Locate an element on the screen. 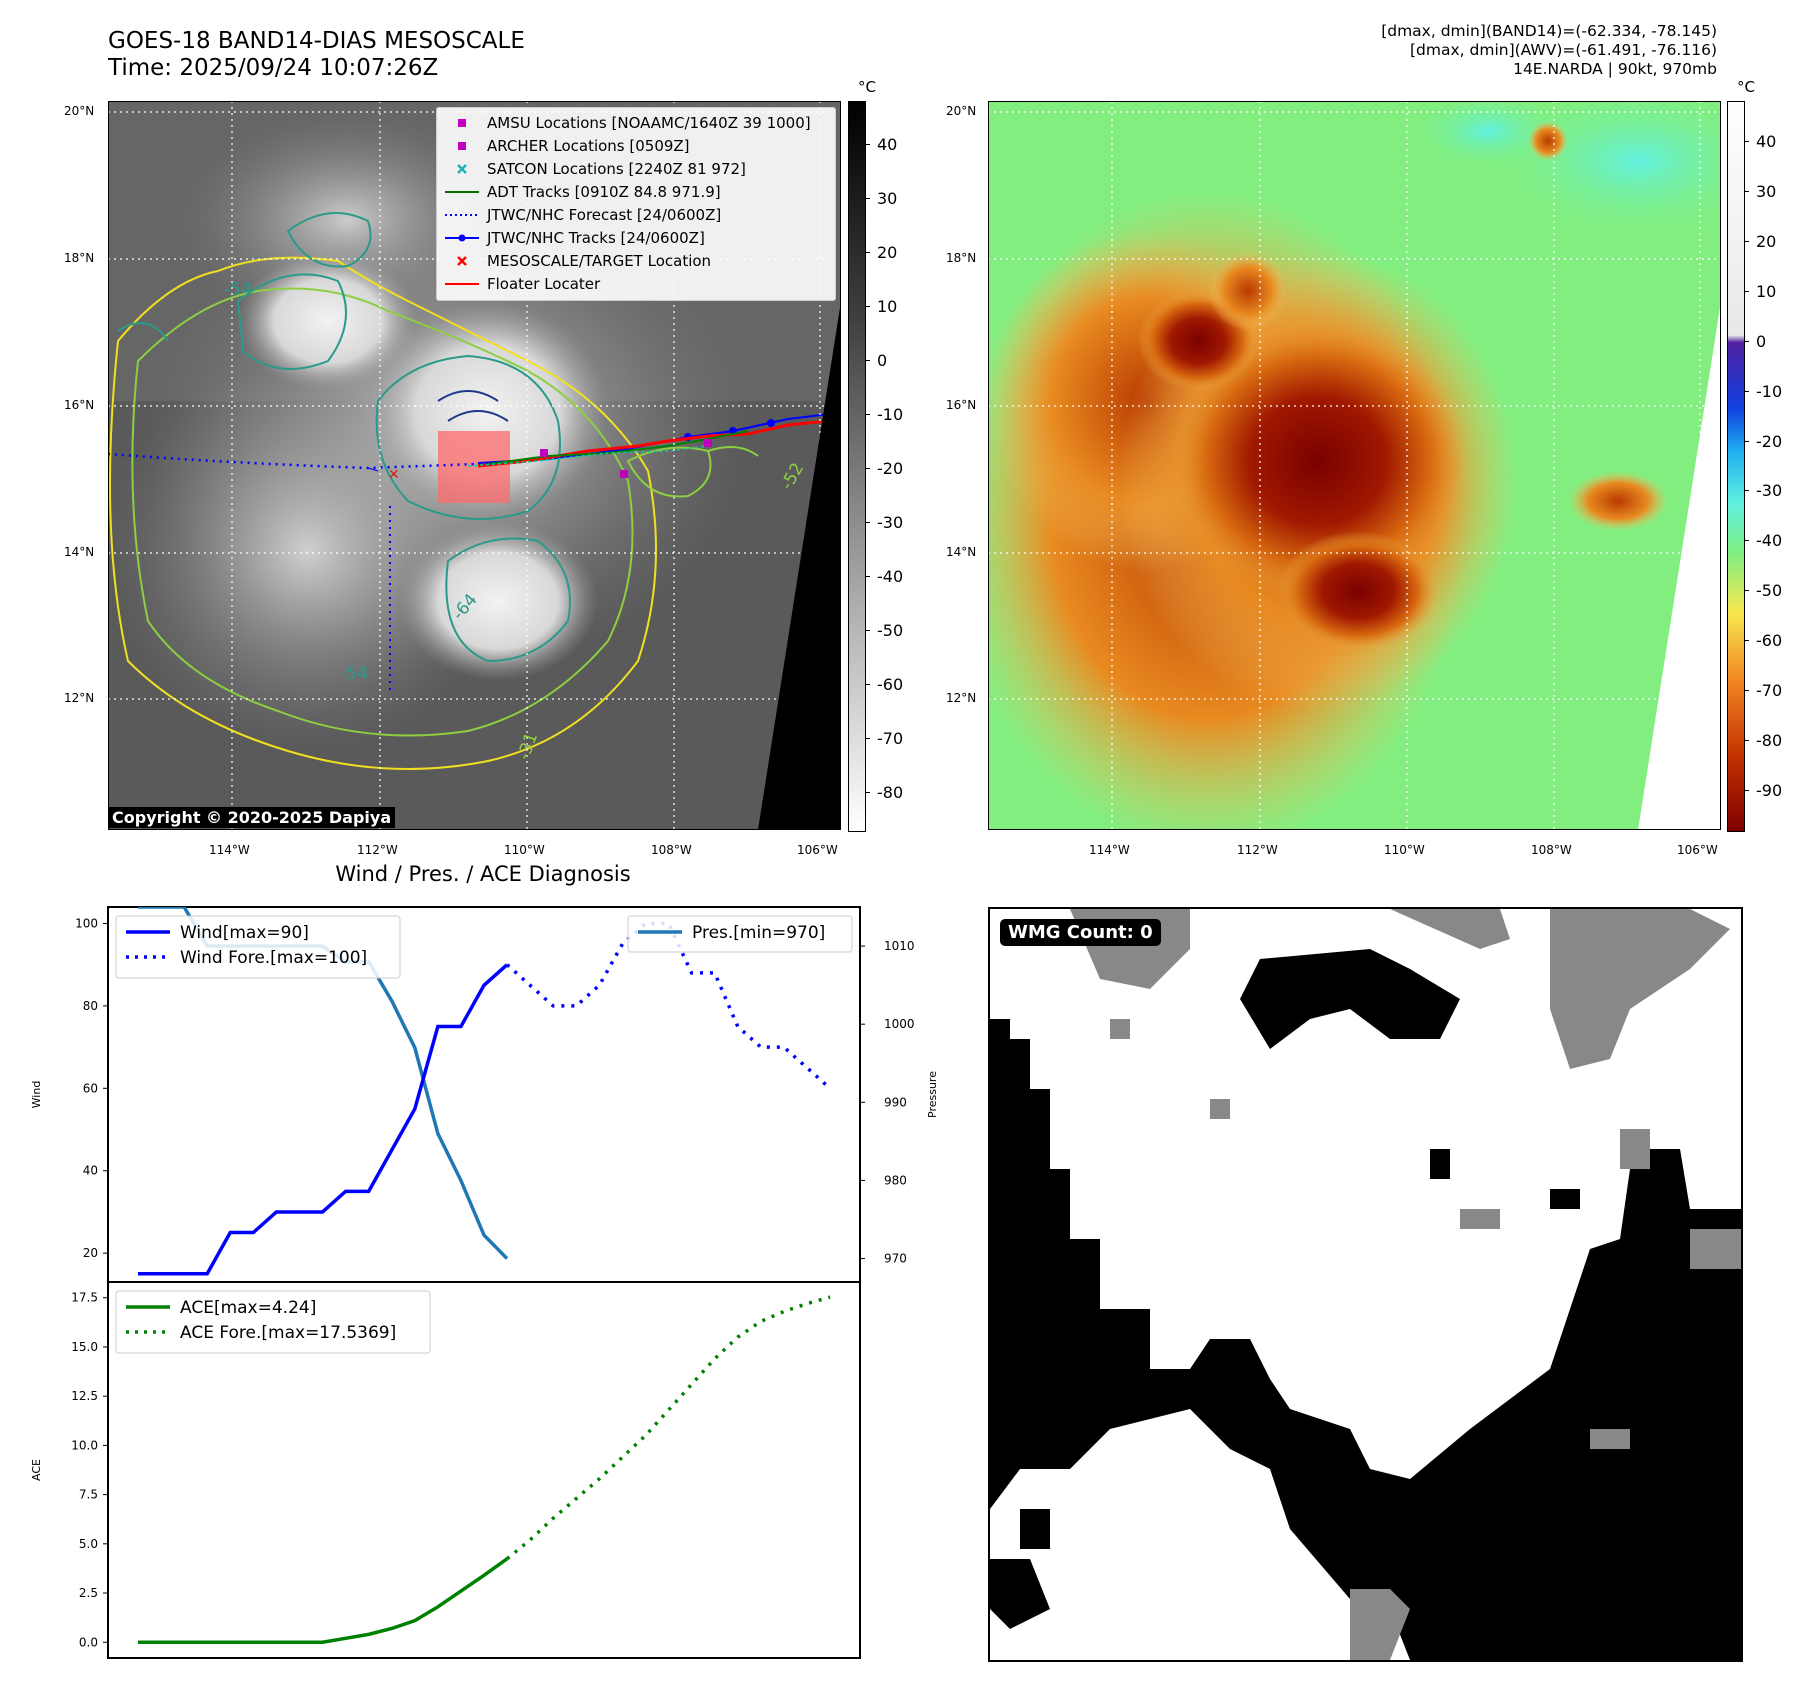 This screenshot has height=1690, width=1801. ace-tick-label: 10.0 is located at coordinates (84, 1445).